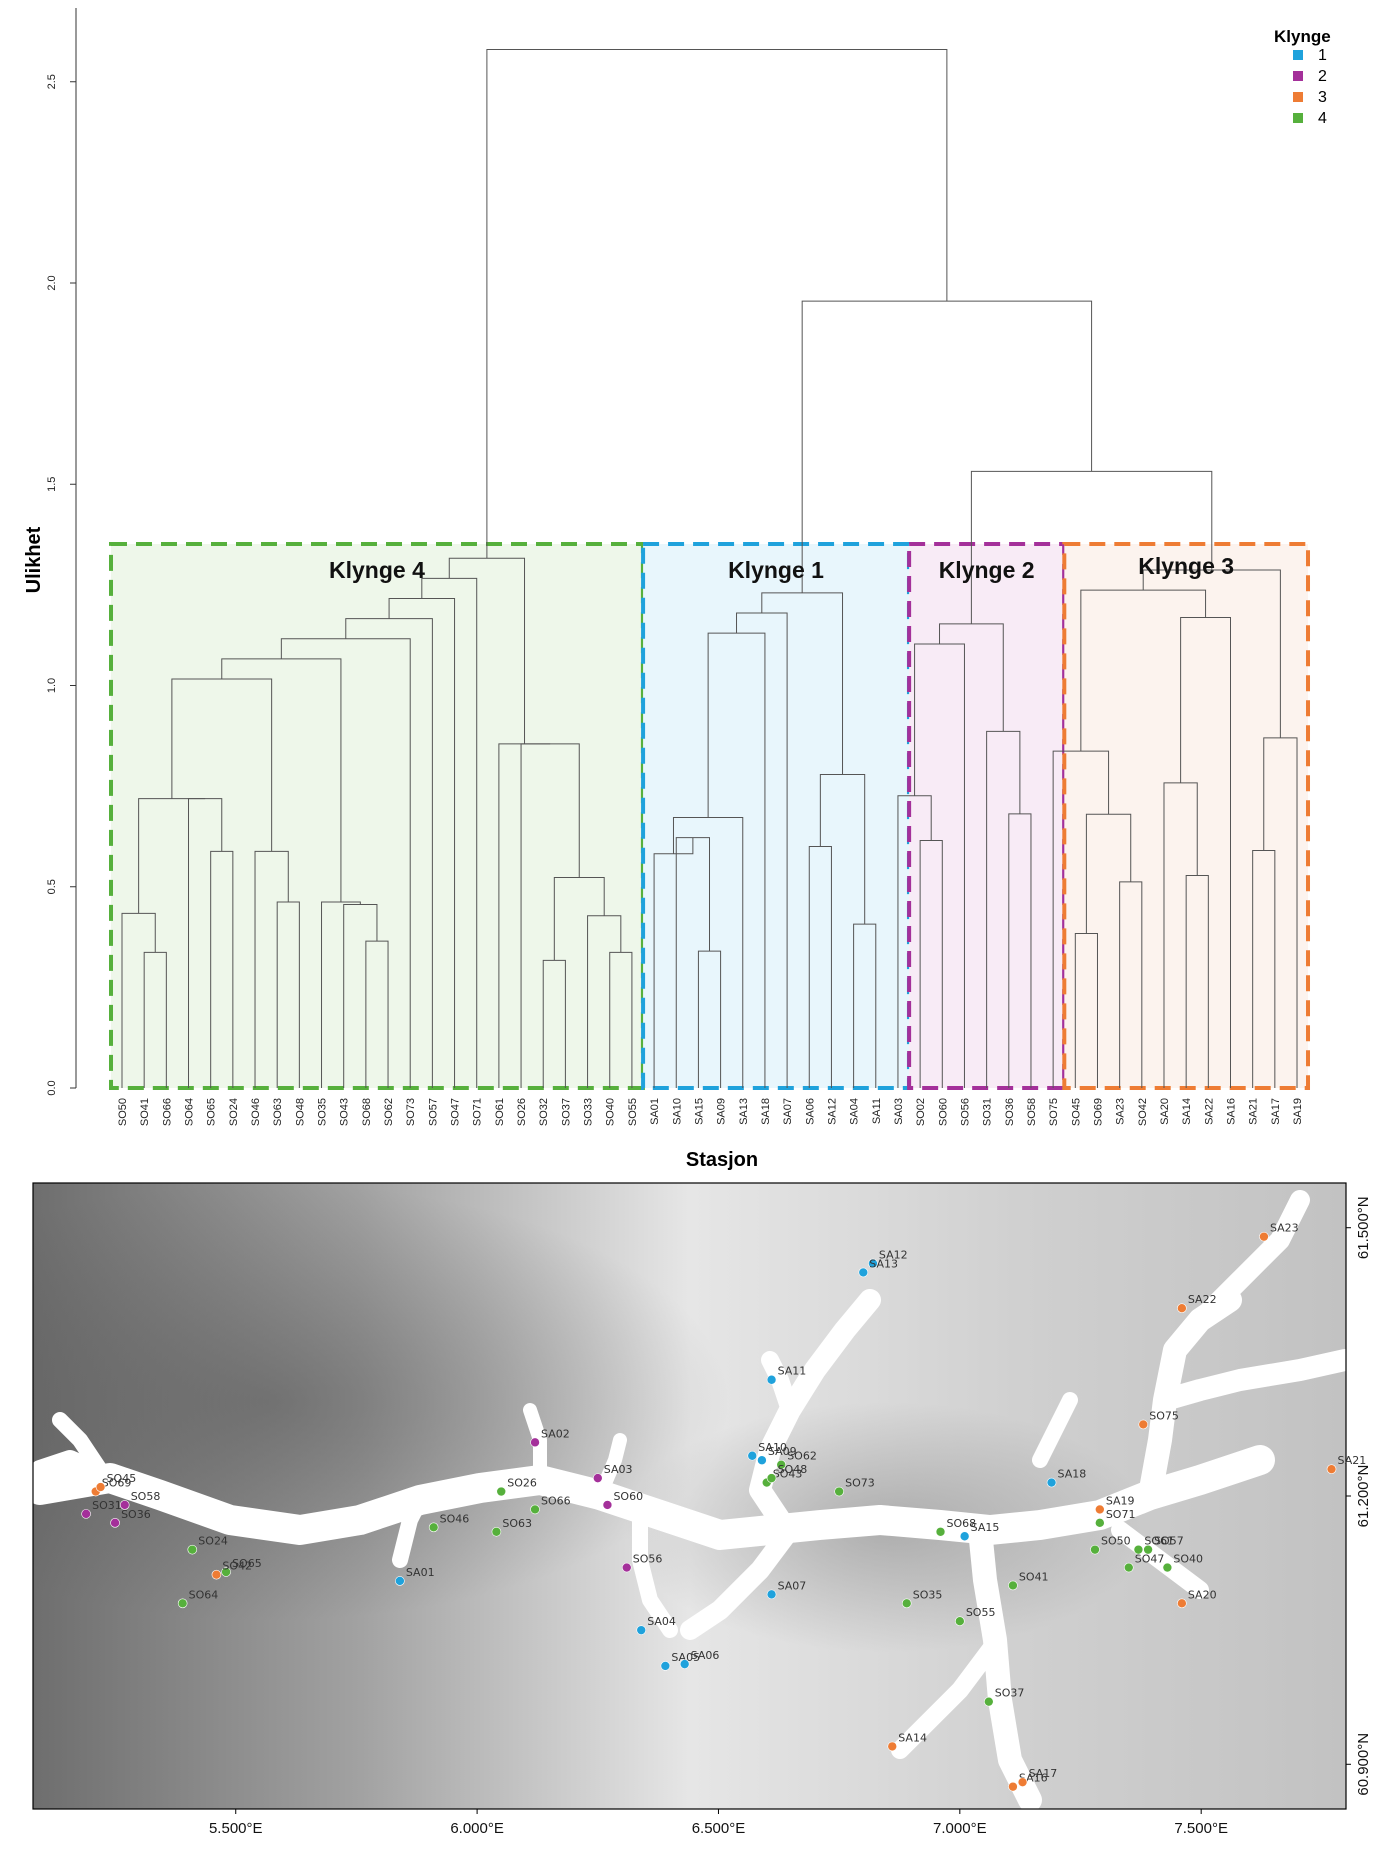 The image size is (1380, 1851). What do you see at coordinates (1187, 1111) in the screenshot?
I see `leaf-label: SA14` at bounding box center [1187, 1111].